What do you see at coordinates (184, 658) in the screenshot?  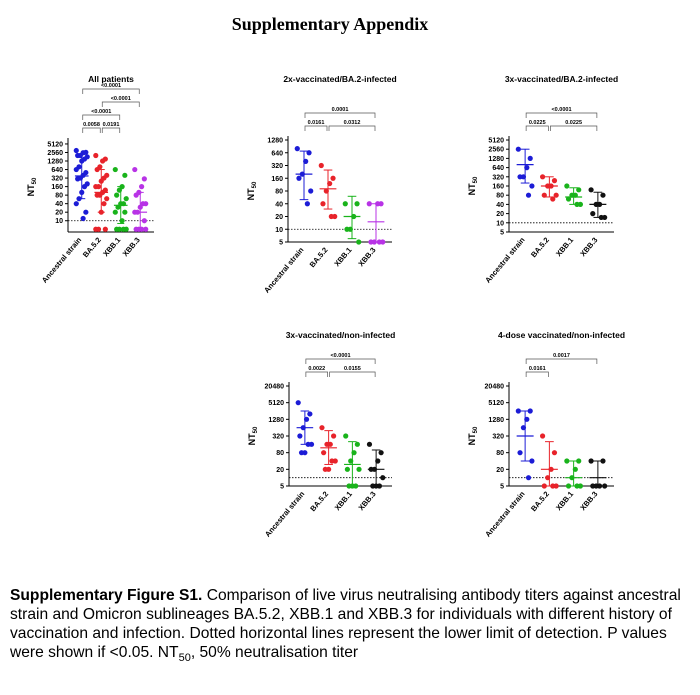 I see `caption-sub: 50` at bounding box center [184, 658].